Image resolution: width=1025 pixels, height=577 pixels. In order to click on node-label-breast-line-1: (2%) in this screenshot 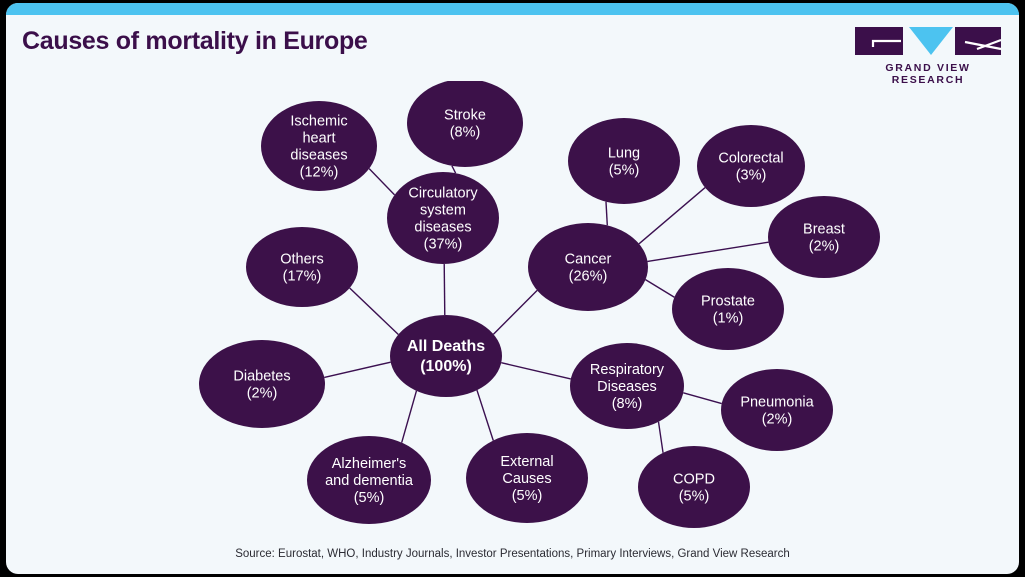, I will do `click(824, 247)`.